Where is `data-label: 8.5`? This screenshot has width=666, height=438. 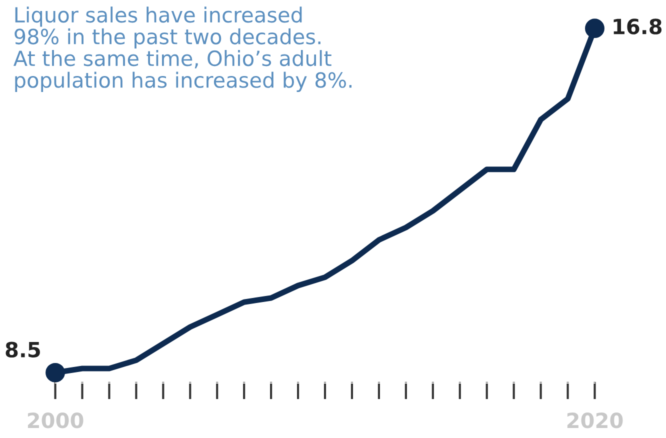 data-label: 8.5 is located at coordinates (23, 350).